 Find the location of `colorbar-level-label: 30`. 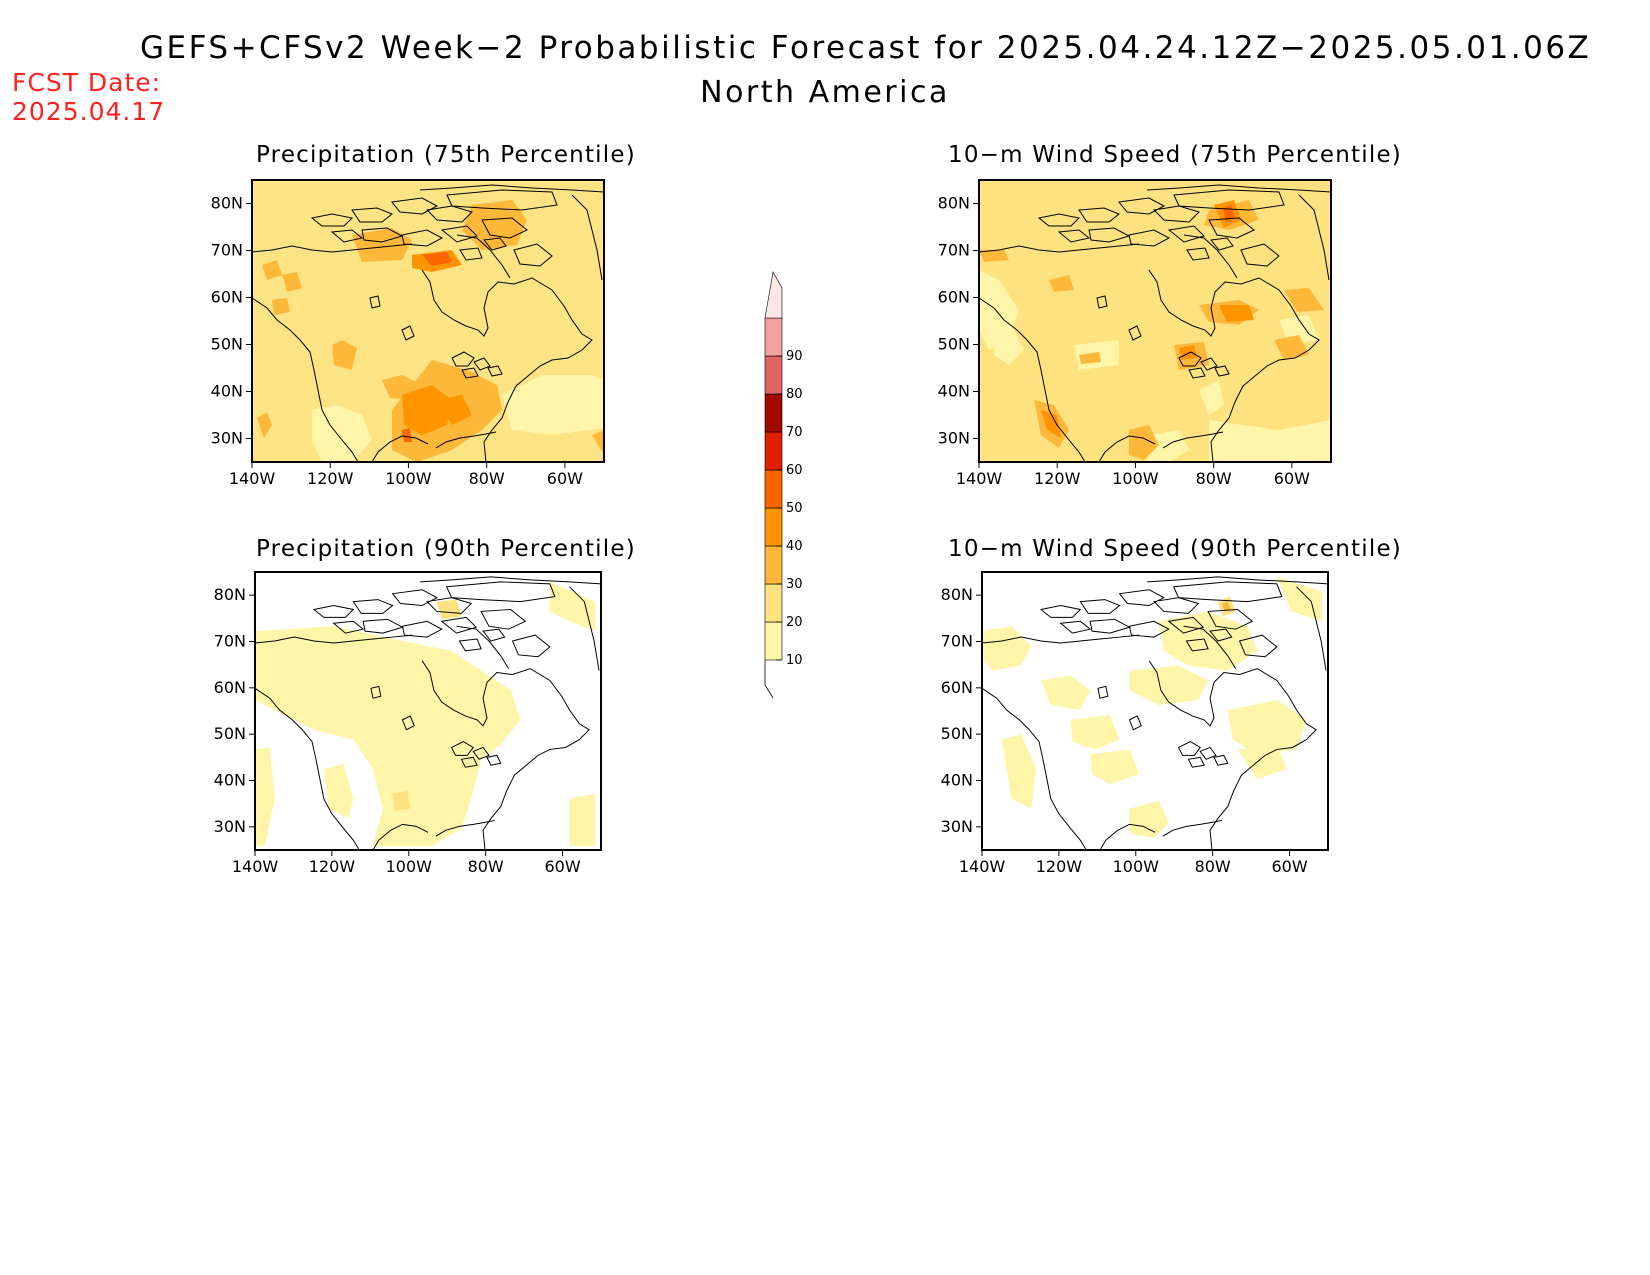

colorbar-level-label: 30 is located at coordinates (794, 584).